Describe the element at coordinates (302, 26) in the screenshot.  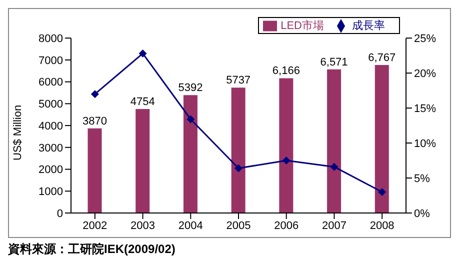
I see `legend-label: LED市場` at that location.